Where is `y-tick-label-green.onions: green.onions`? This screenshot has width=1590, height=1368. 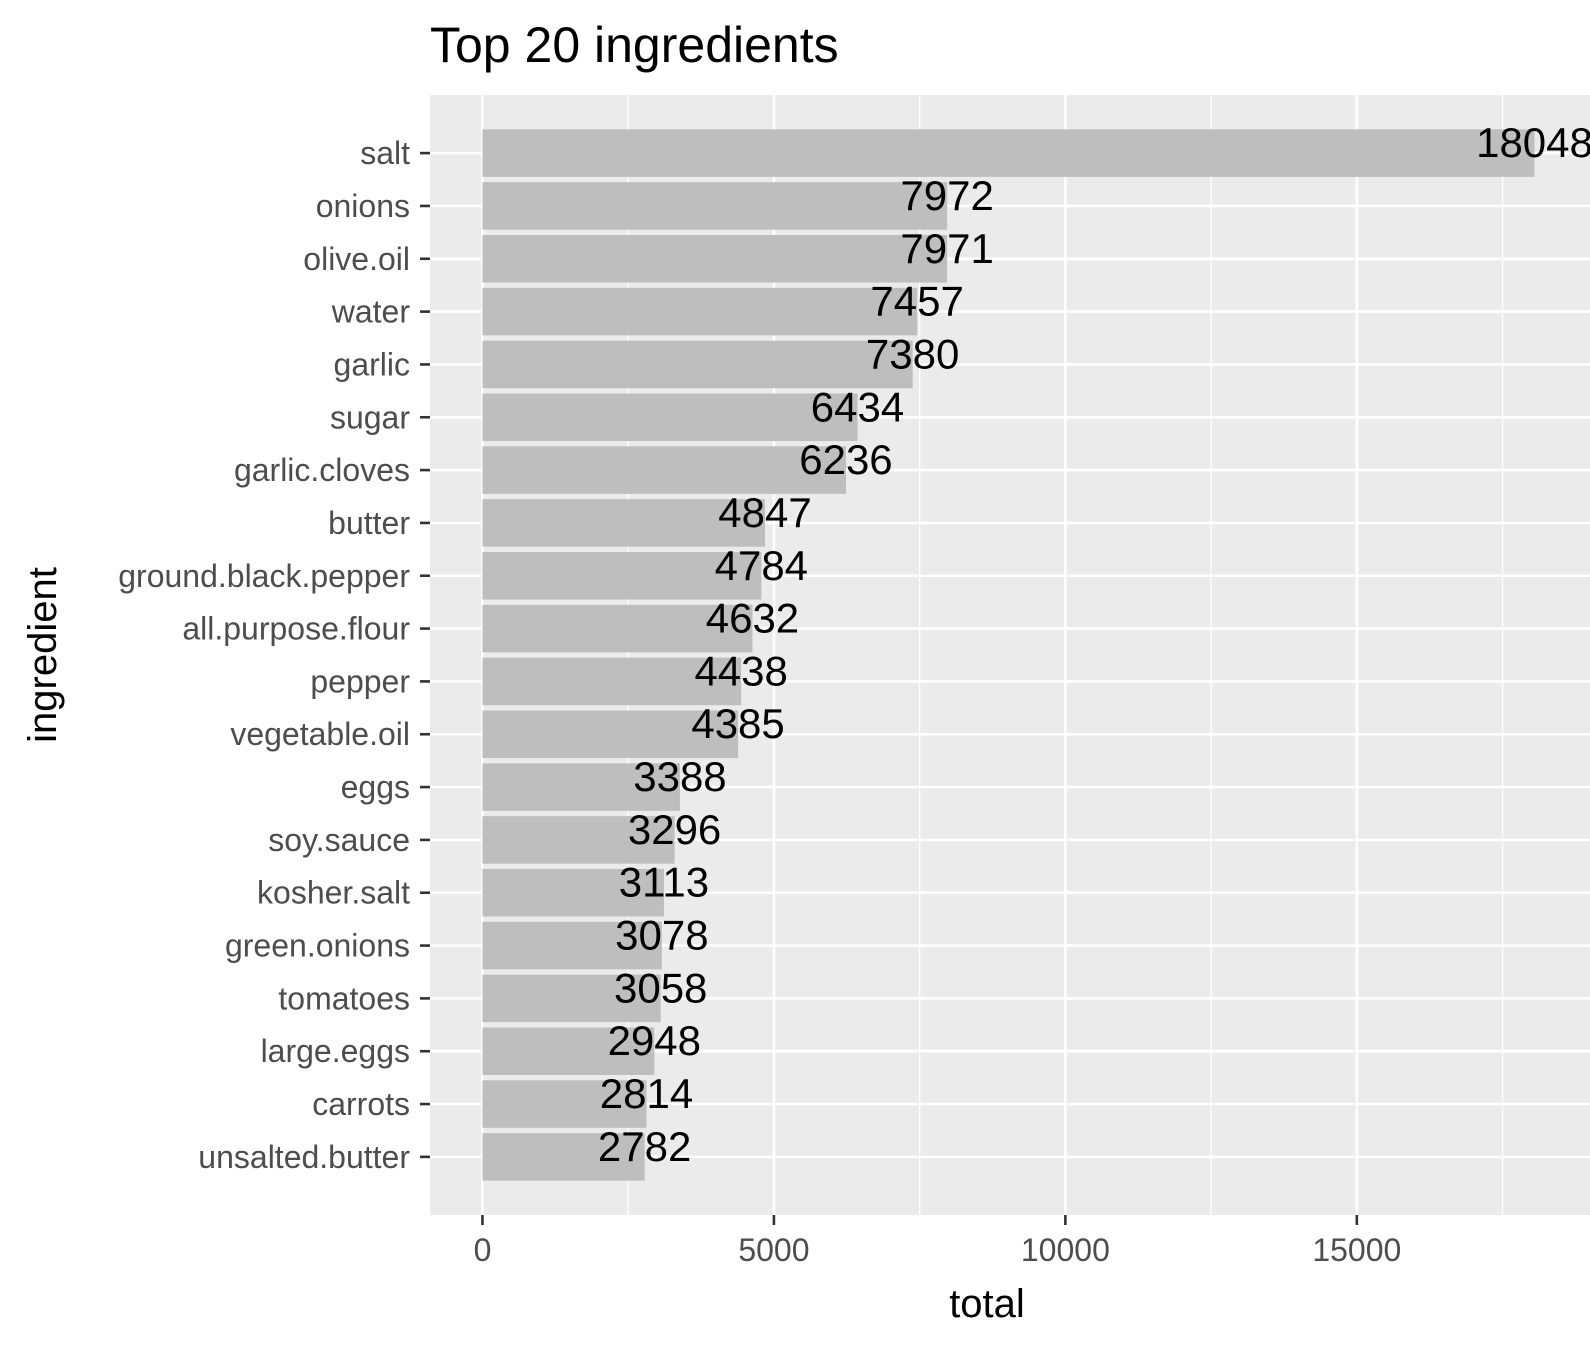
y-tick-label-green.onions: green.onions is located at coordinates (317, 946).